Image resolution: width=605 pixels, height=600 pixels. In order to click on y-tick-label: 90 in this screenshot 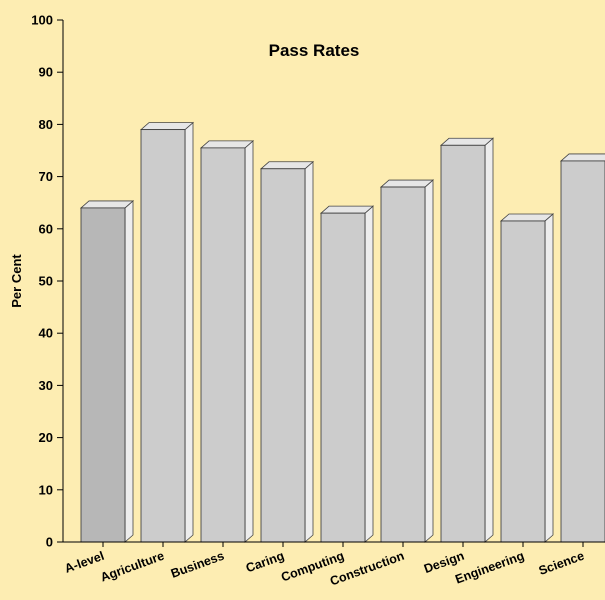, I will do `click(46, 72)`.